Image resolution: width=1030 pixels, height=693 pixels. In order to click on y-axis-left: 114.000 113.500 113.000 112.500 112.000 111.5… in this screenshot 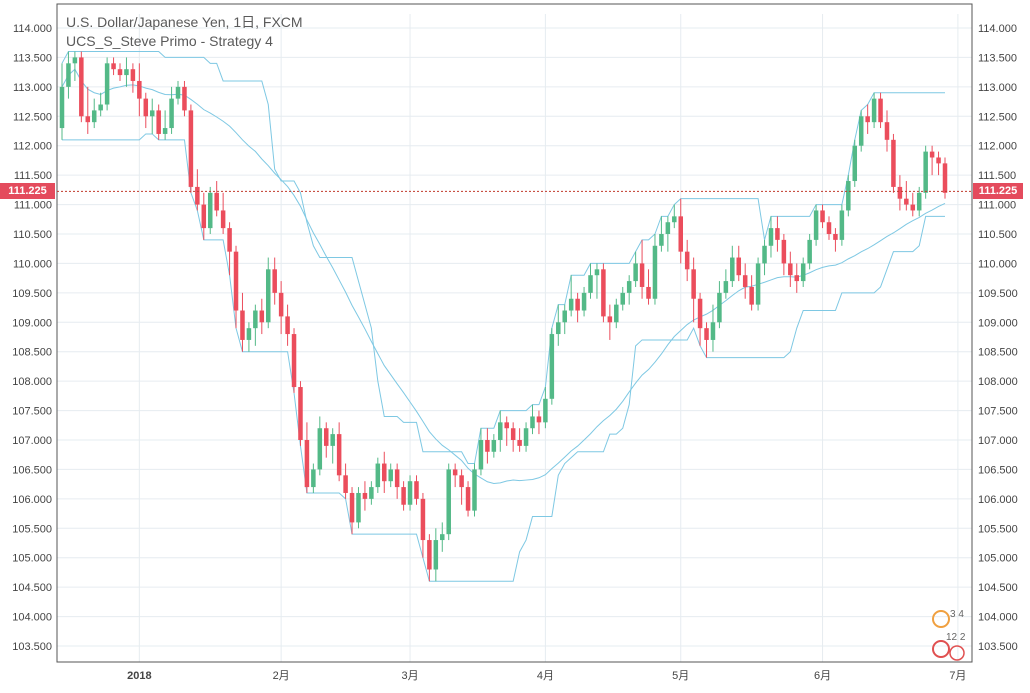, I will do `click(32, 338)`.